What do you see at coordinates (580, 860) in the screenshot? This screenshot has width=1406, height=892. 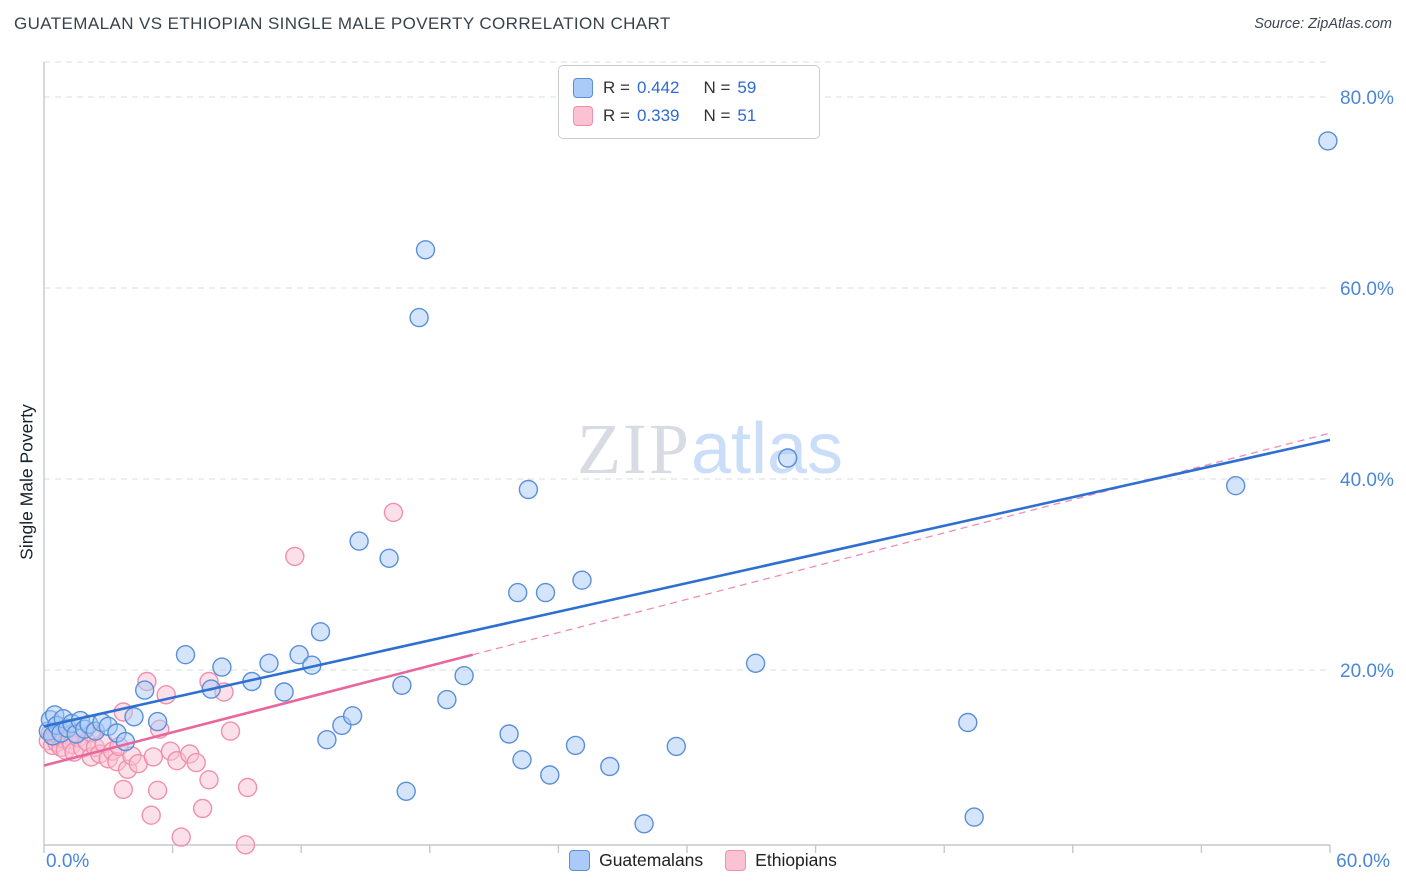 I see `guatemalans-legend-swatch` at bounding box center [580, 860].